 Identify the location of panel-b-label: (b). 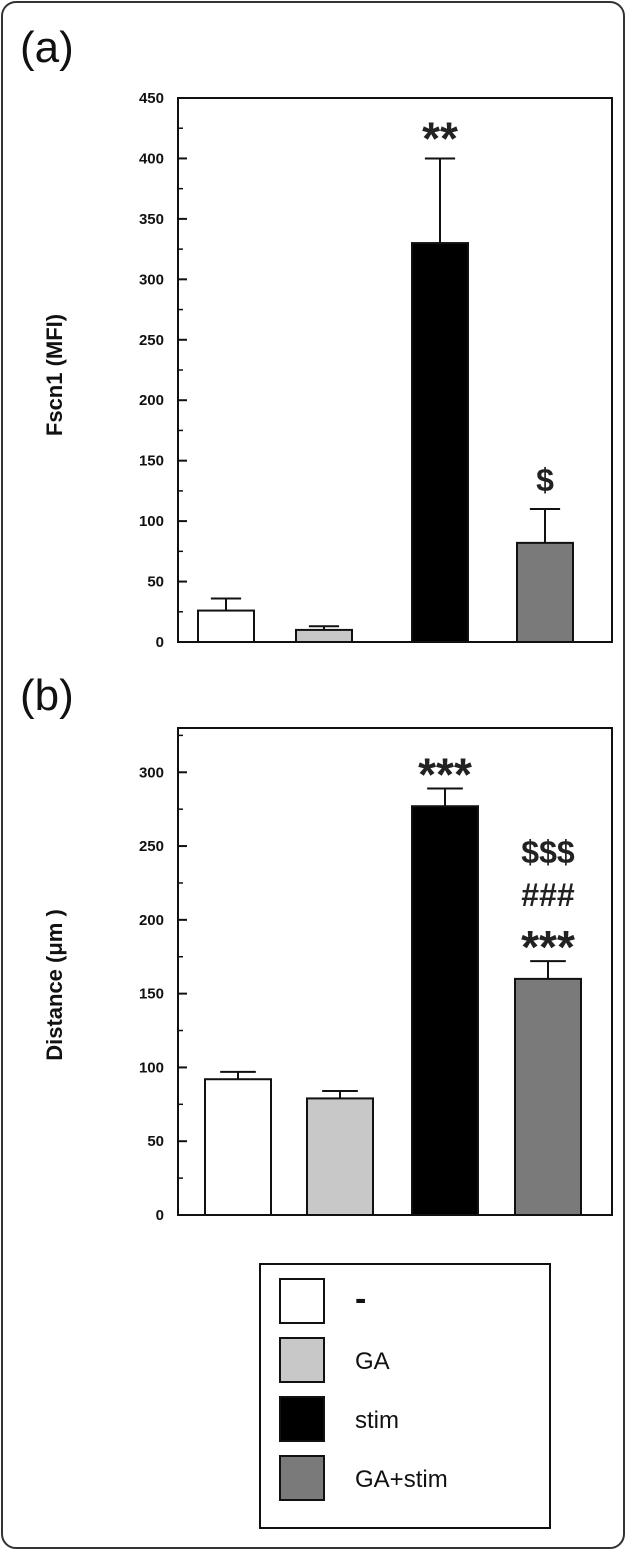
(47, 695).